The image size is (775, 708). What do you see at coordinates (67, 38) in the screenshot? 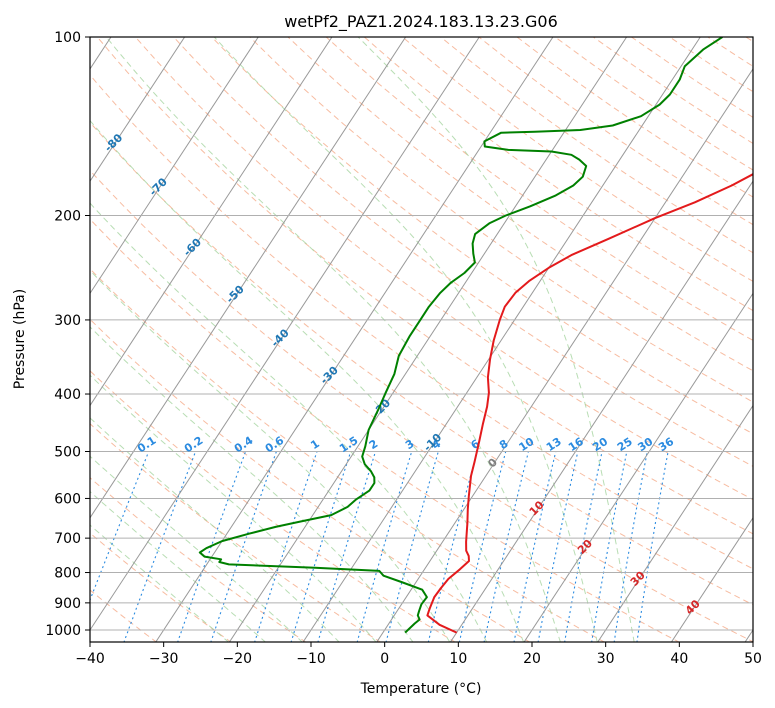
I see `y-tick-label: 100` at bounding box center [67, 38].